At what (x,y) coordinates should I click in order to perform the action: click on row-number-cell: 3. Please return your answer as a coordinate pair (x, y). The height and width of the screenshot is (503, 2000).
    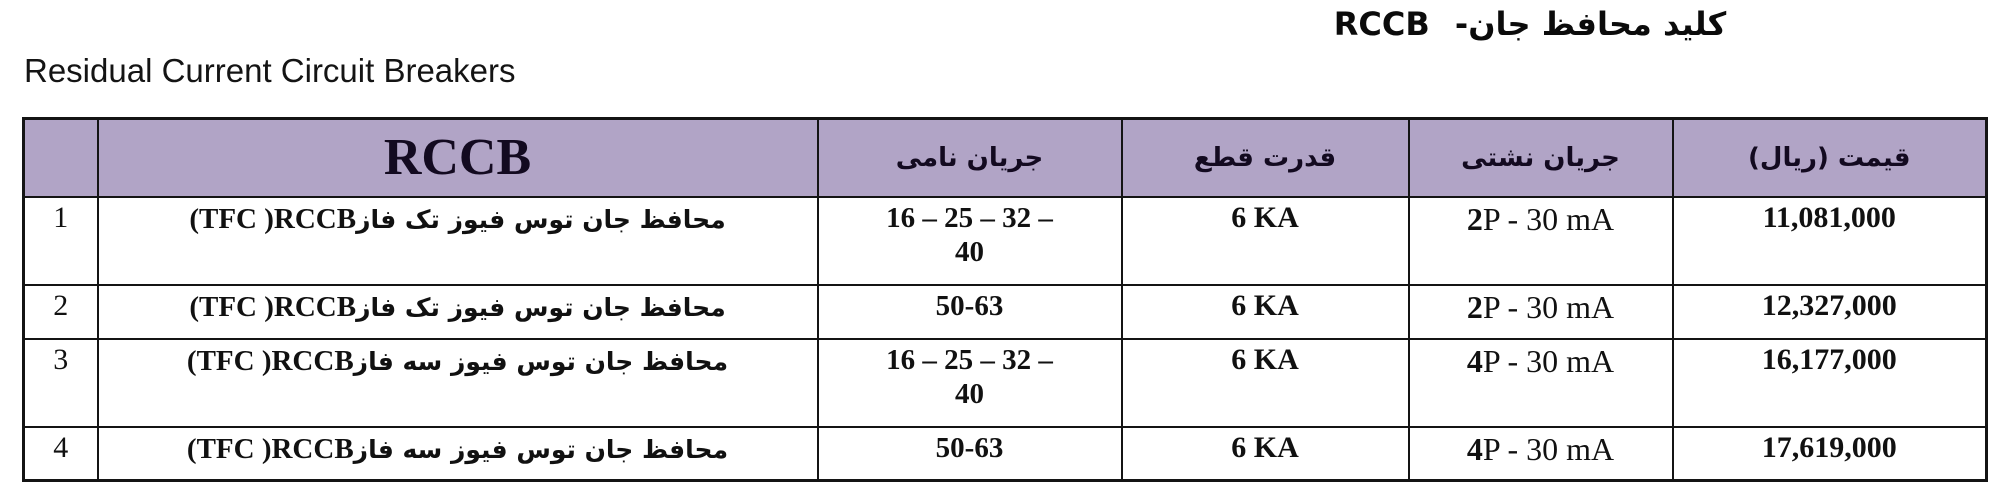
    Looking at the image, I should click on (60, 382).